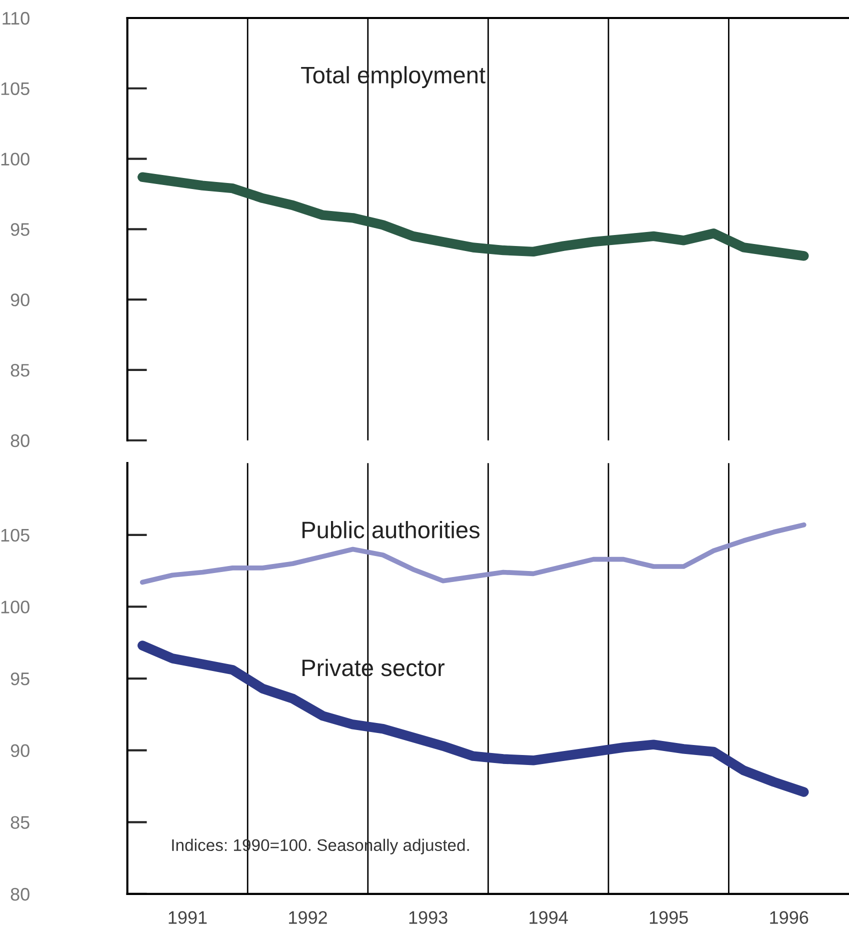 The height and width of the screenshot is (947, 849). Describe the element at coordinates (308, 917) in the screenshot. I see `x-tick-label: 1992` at that location.